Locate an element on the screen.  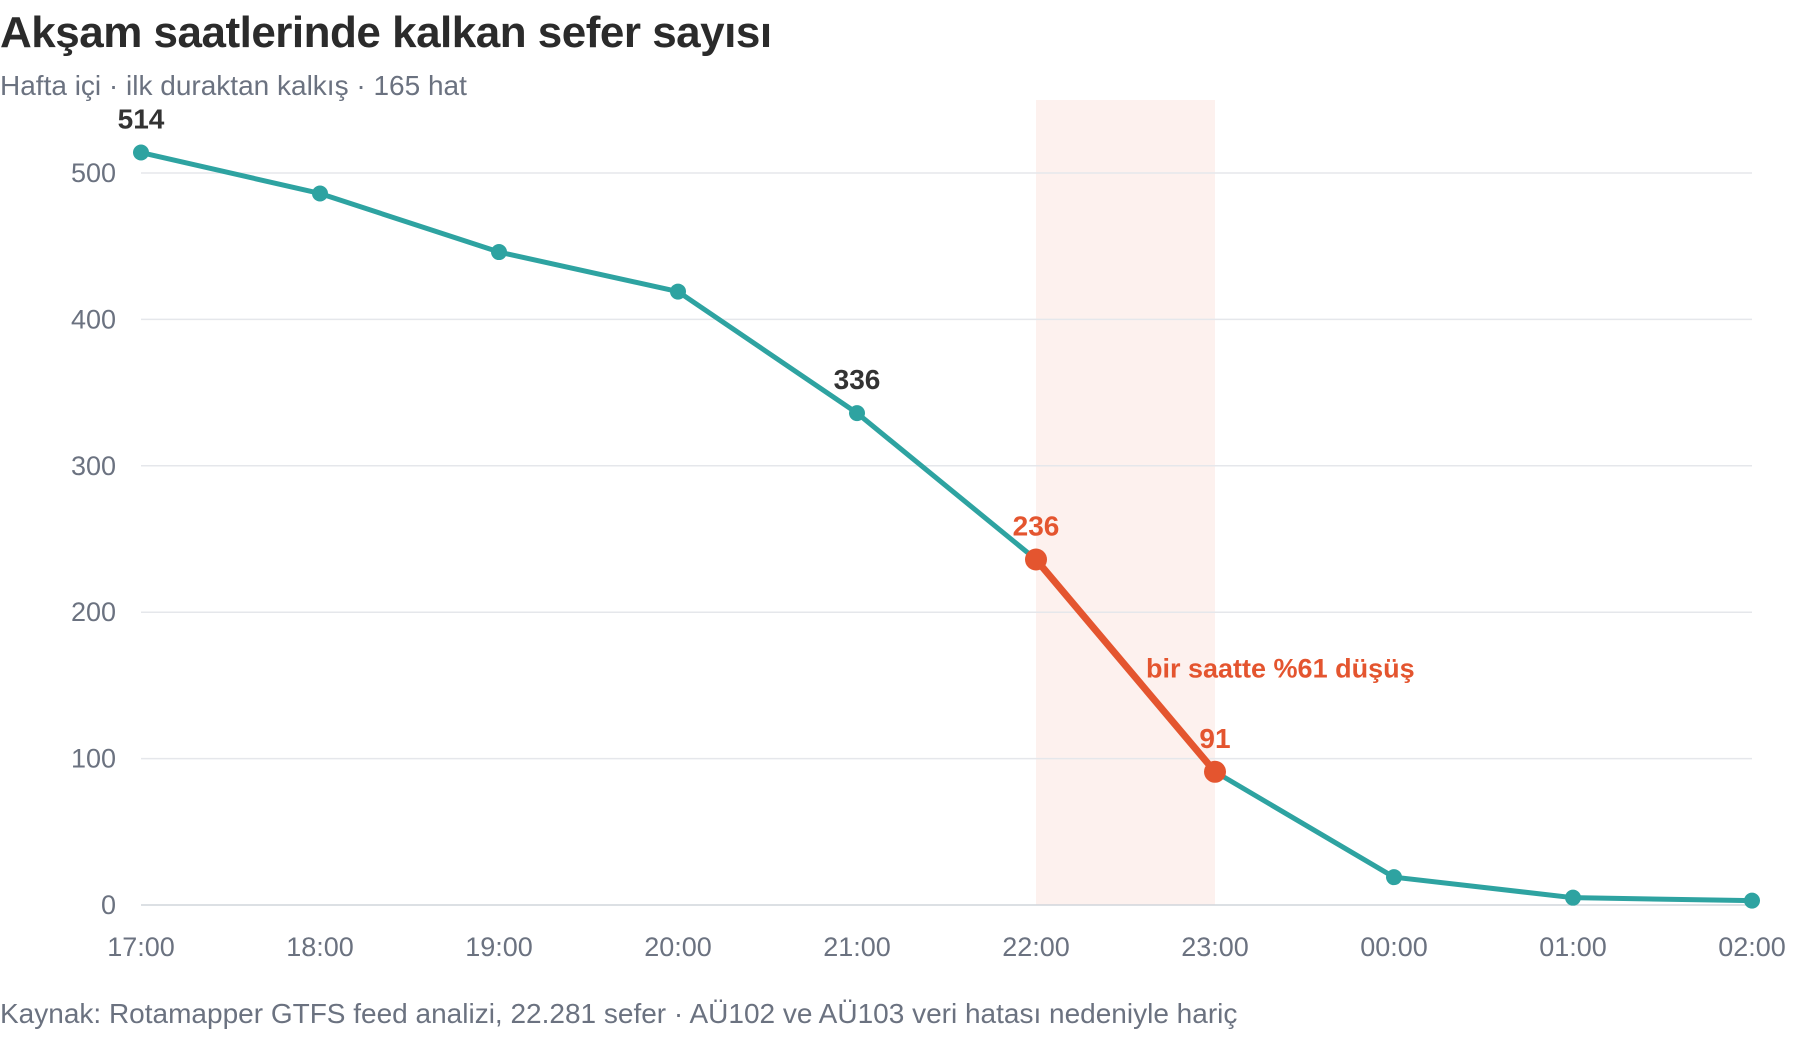
y-tick-label: 500 is located at coordinates (93, 173).